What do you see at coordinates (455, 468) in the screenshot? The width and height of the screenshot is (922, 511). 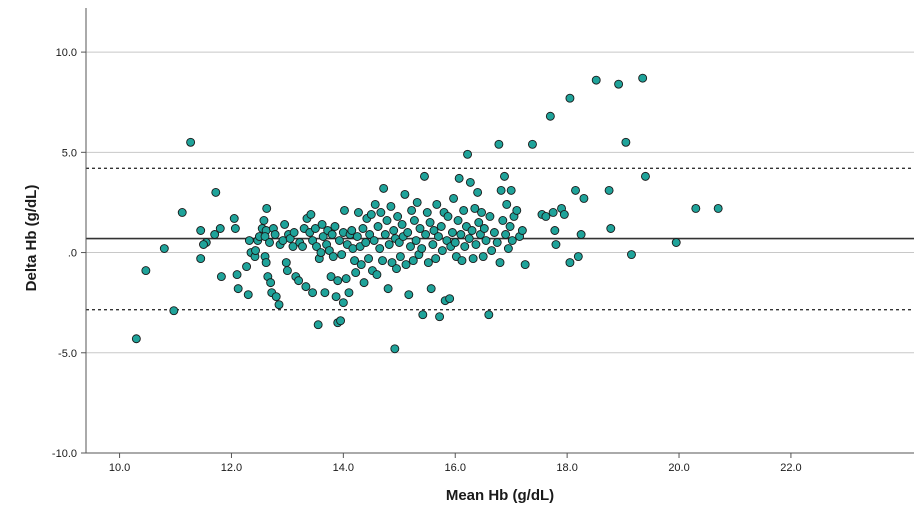 I see `x-tick-label: 16.0` at bounding box center [455, 468].